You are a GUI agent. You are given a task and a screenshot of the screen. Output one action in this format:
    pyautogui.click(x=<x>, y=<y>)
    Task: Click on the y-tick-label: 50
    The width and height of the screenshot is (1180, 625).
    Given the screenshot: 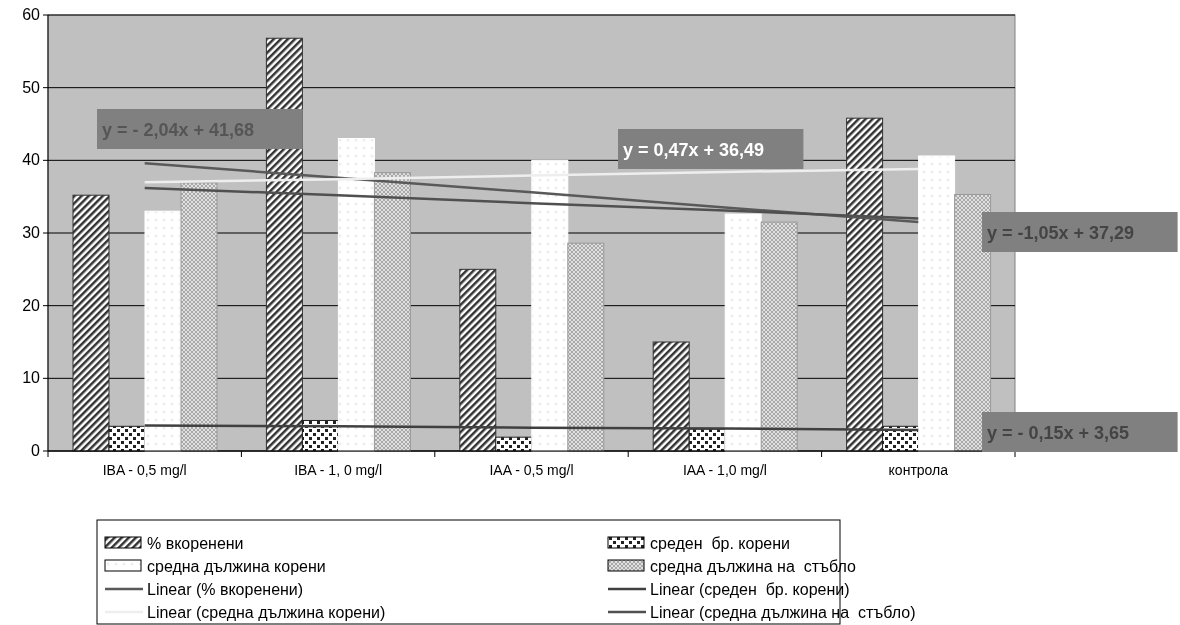 What is the action you would take?
    pyautogui.click(x=31, y=87)
    